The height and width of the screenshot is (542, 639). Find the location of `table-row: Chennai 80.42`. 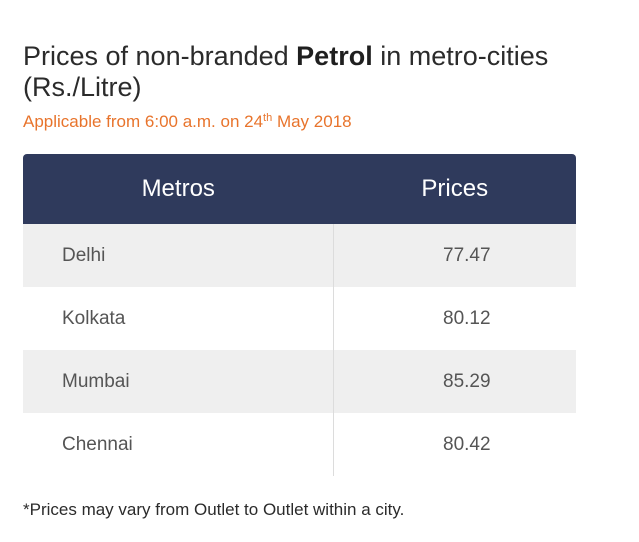

table-row: Chennai 80.42 is located at coordinates (299, 444).